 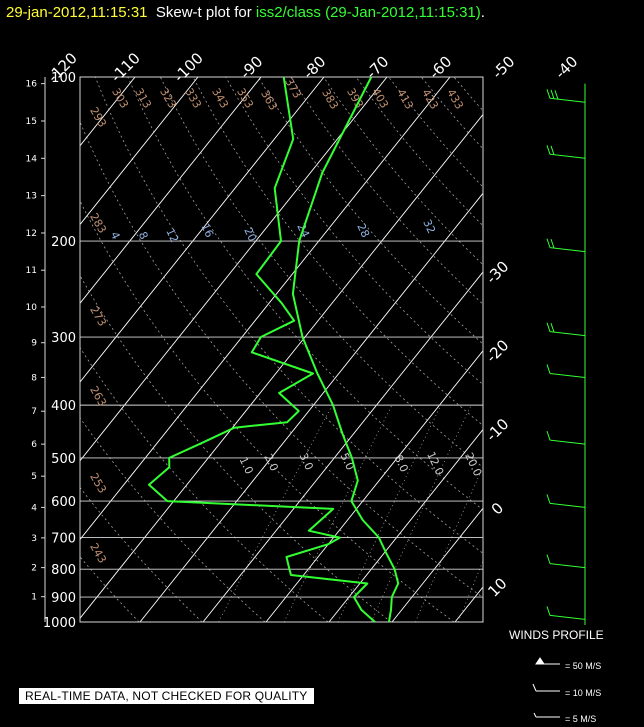 What do you see at coordinates (98, 553) in the screenshot?
I see `dry-adiabat-label: 243` at bounding box center [98, 553].